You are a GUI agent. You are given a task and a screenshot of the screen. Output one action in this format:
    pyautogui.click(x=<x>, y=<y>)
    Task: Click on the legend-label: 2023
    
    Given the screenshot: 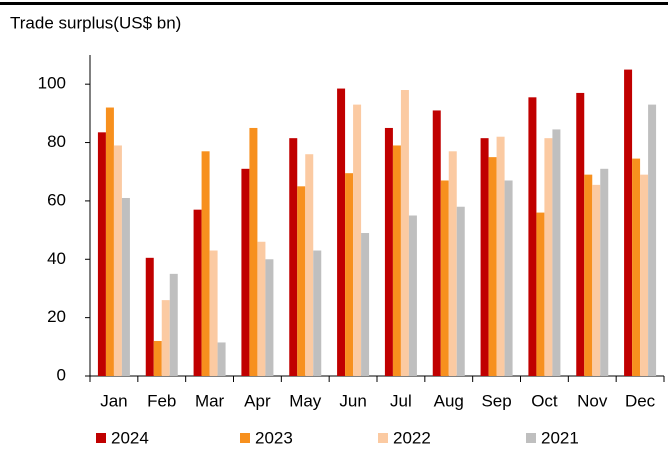 What is the action you would take?
    pyautogui.click(x=274, y=437)
    